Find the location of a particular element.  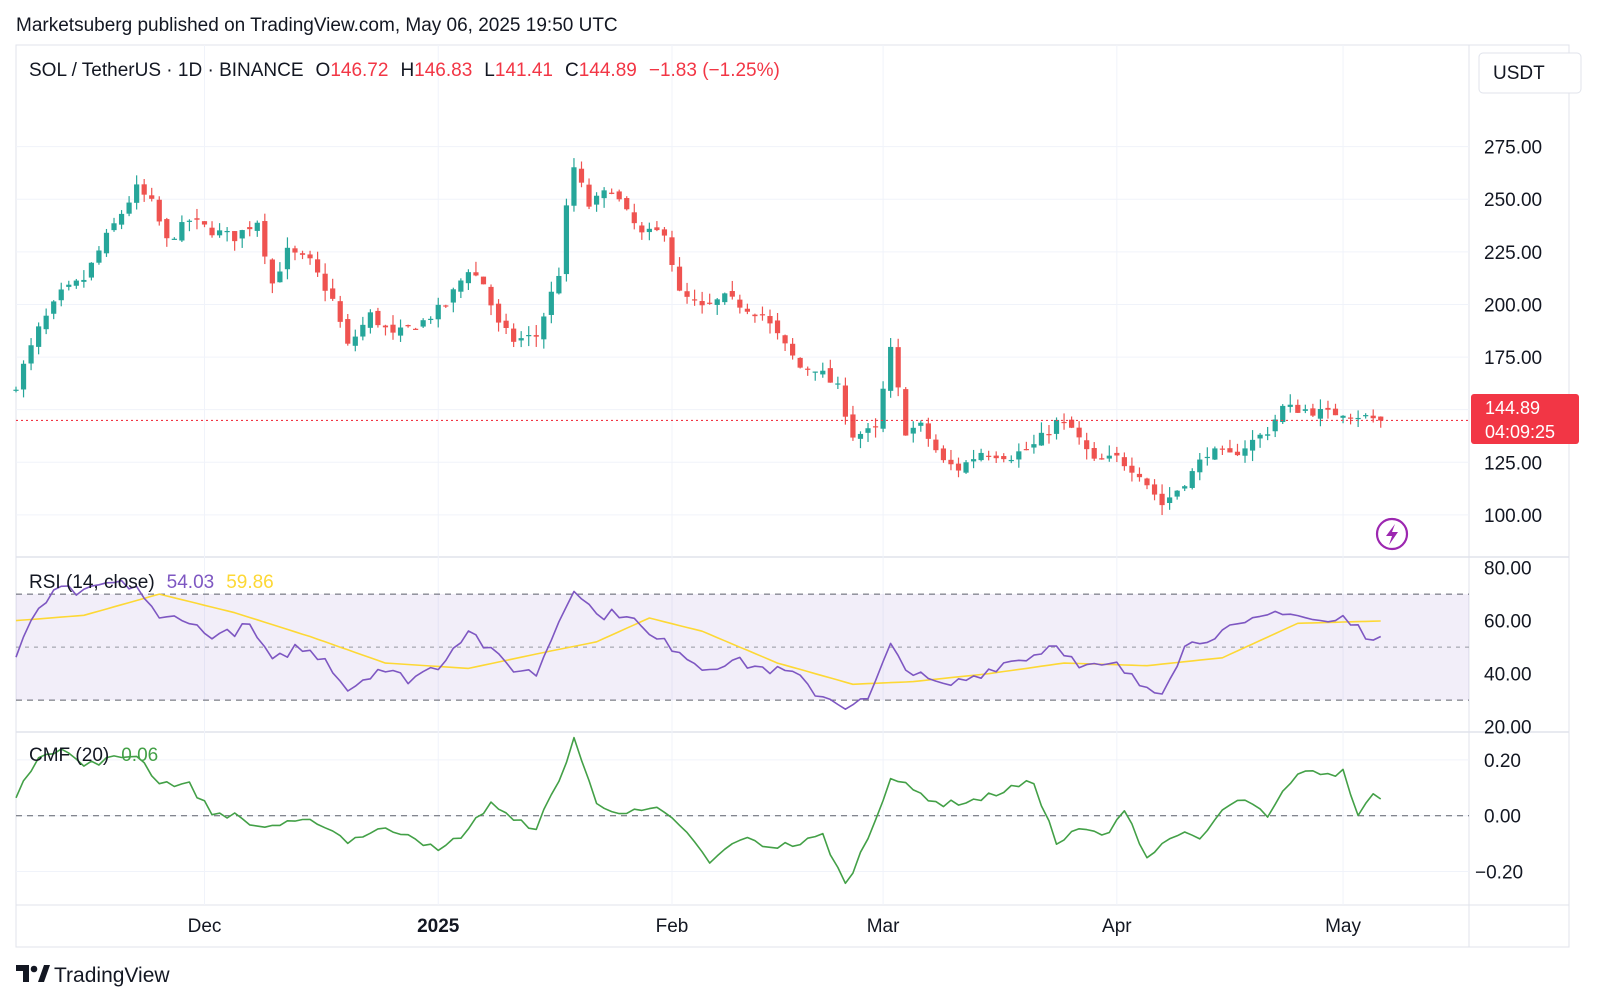

price-tick-label: 175.00 is located at coordinates (1513, 358).